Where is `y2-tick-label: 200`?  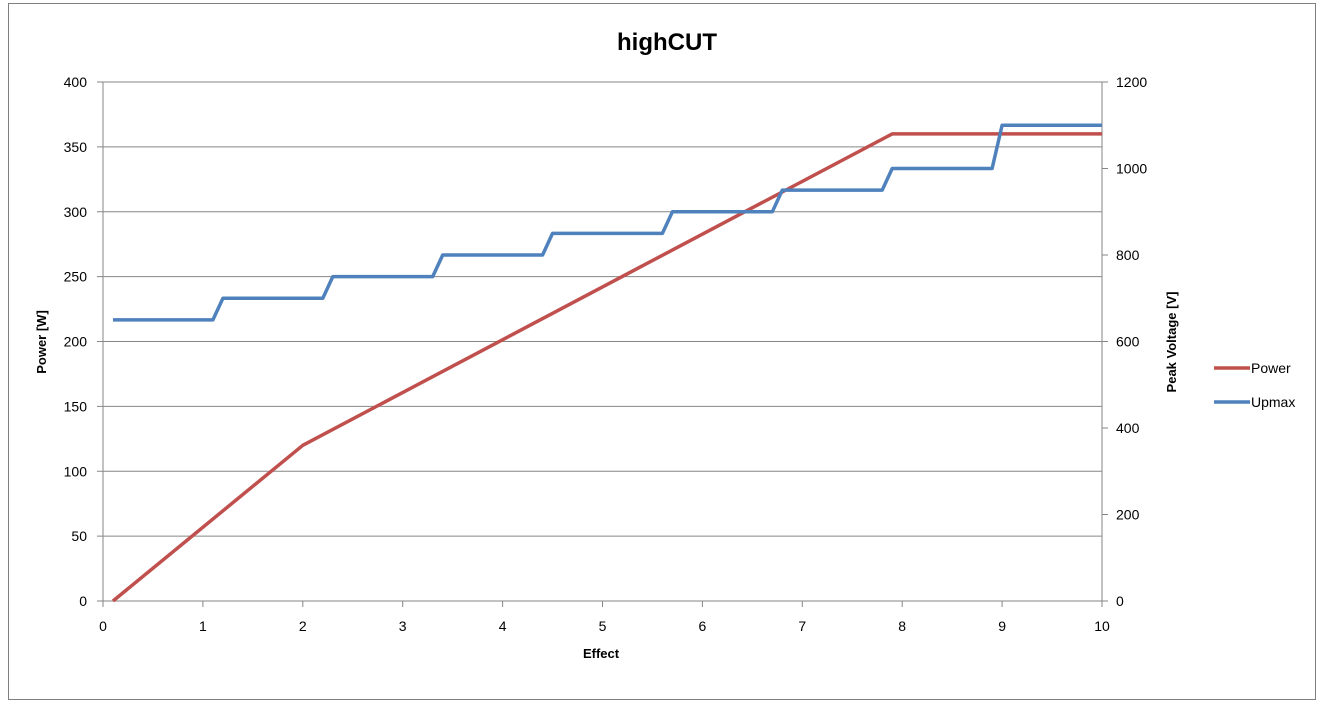
y2-tick-label: 200 is located at coordinates (1128, 515).